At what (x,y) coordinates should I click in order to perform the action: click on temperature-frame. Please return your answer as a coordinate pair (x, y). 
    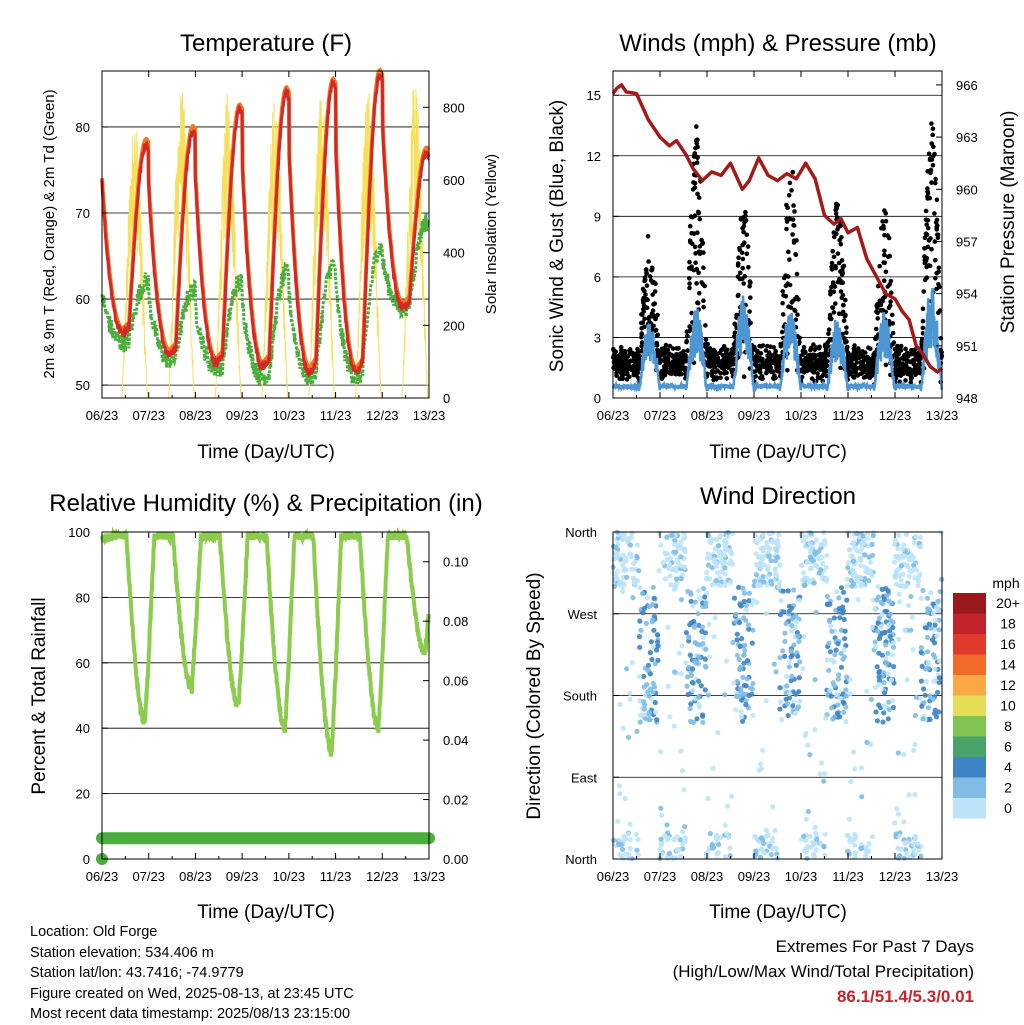
    Looking at the image, I should click on (265, 234).